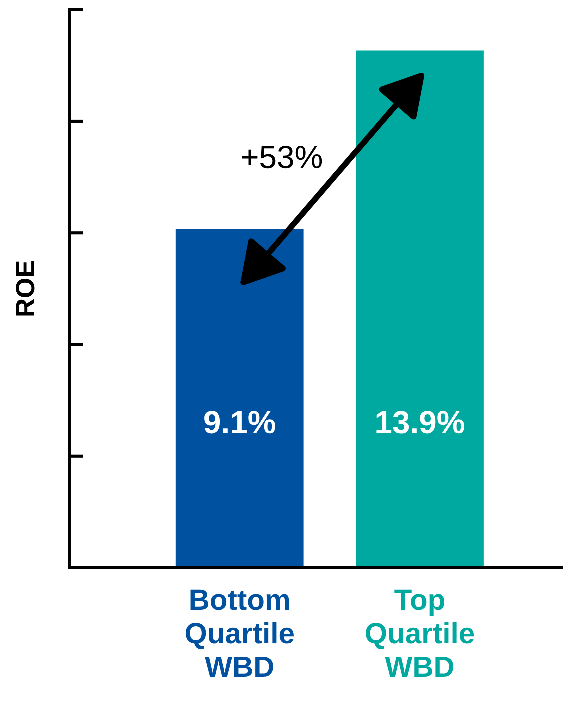  Describe the element at coordinates (240, 634) in the screenshot. I see `x-tick-label: Bottom Quartile WBD` at that location.